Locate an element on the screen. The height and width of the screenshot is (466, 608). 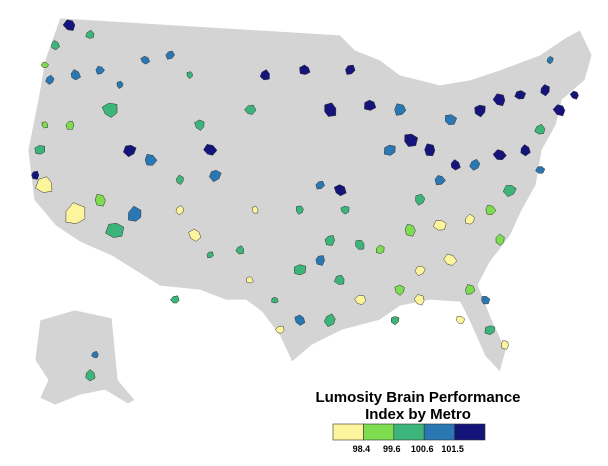
legend-break-label: 100.6 is located at coordinates (422, 449).